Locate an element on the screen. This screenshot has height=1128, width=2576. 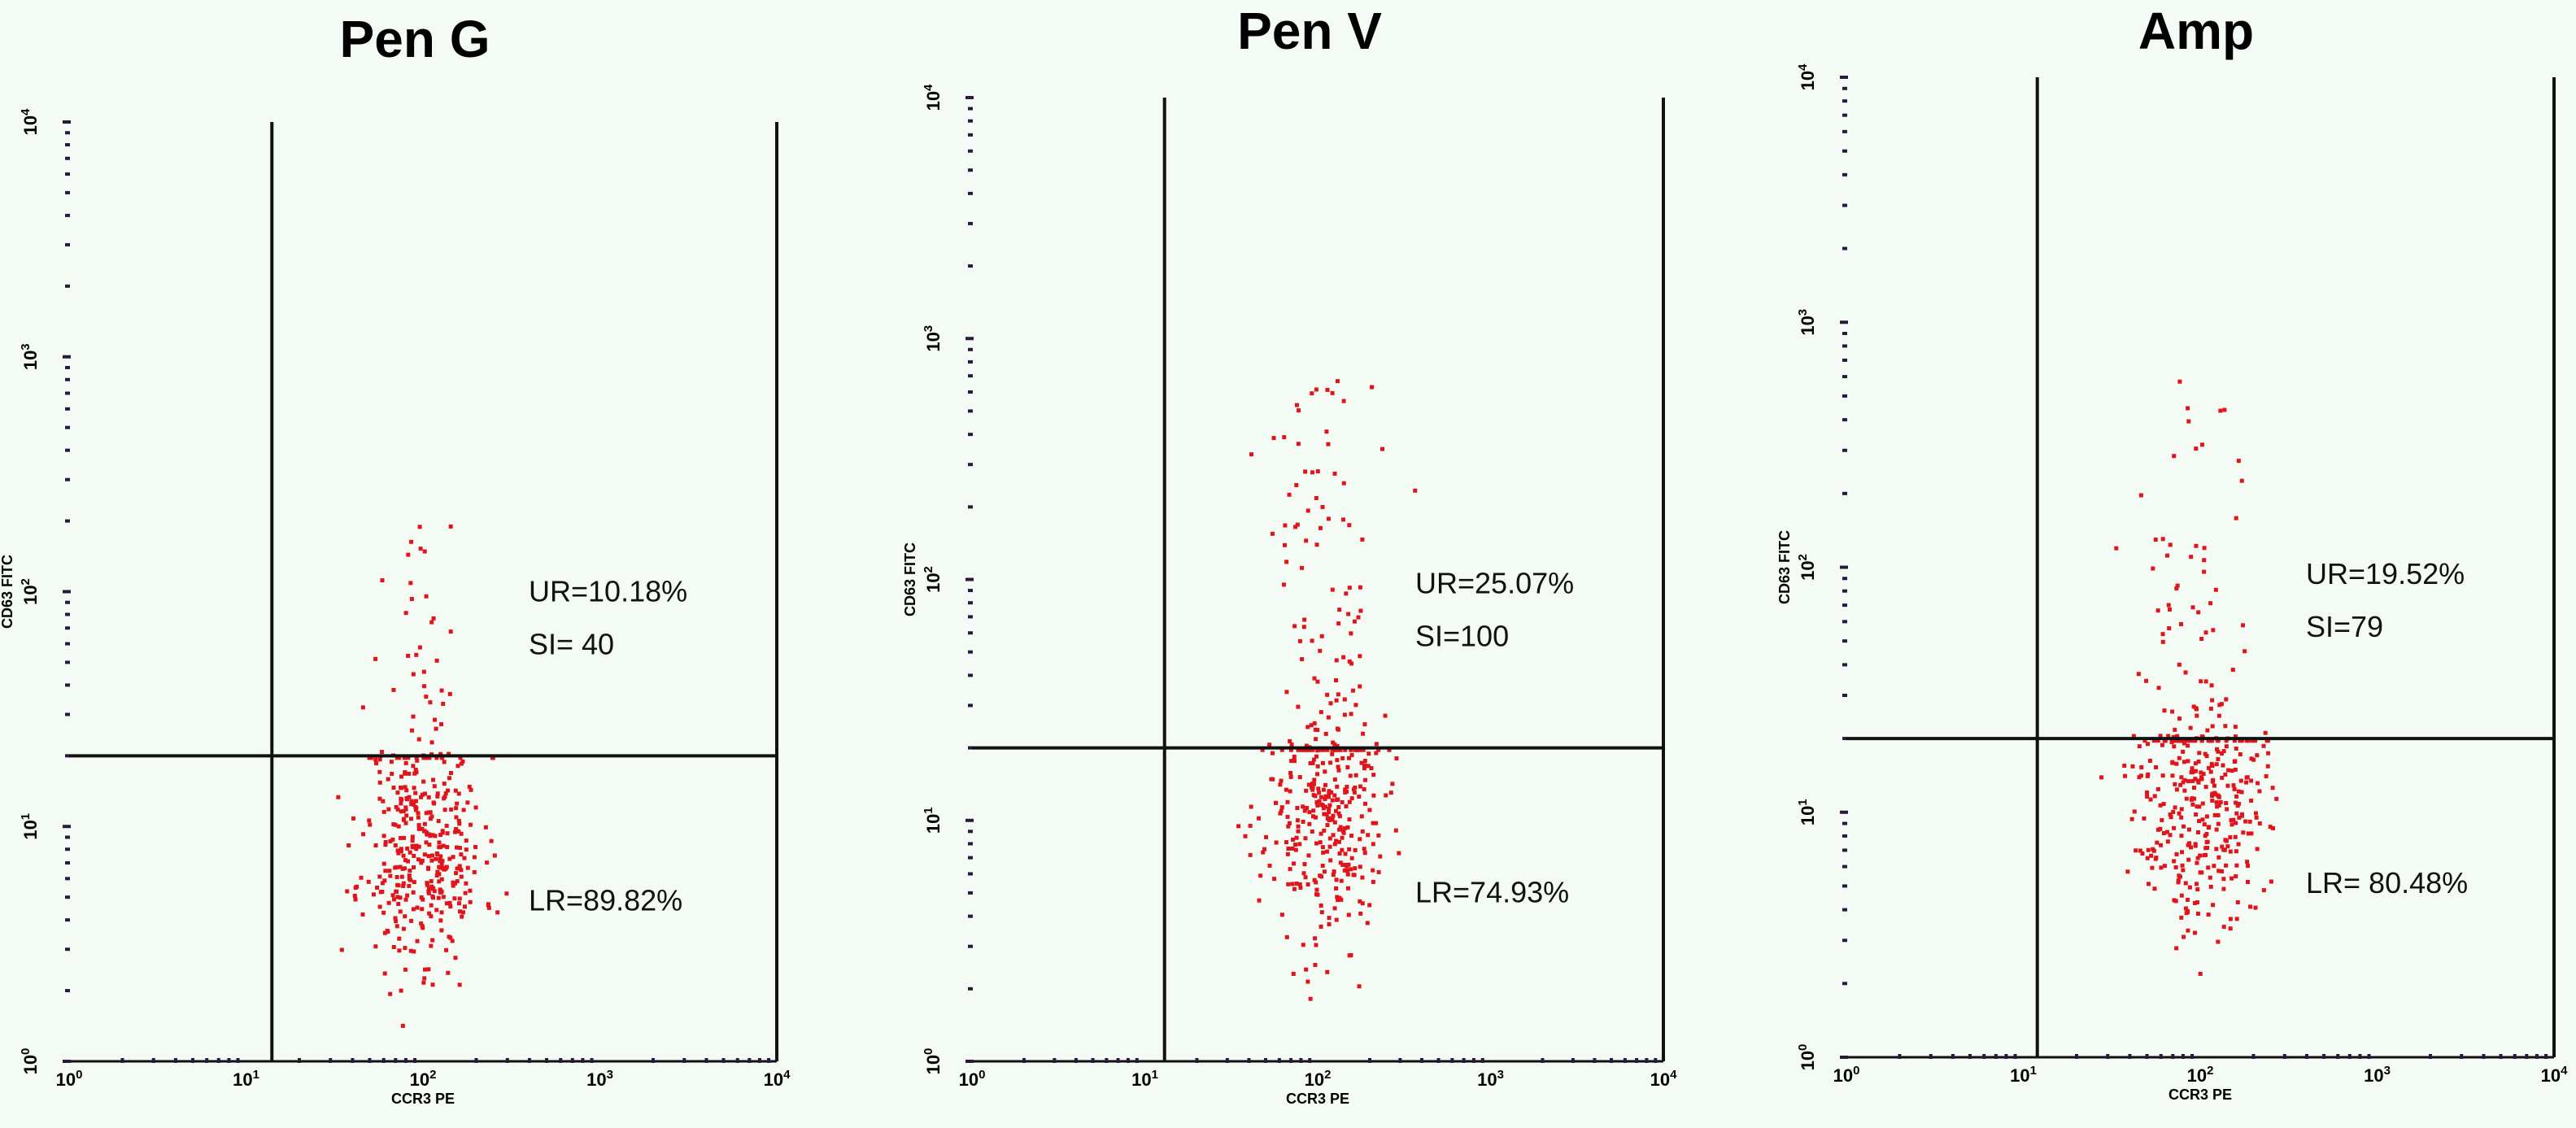
upper-right-percentage: UR=25.07% is located at coordinates (1494, 583).